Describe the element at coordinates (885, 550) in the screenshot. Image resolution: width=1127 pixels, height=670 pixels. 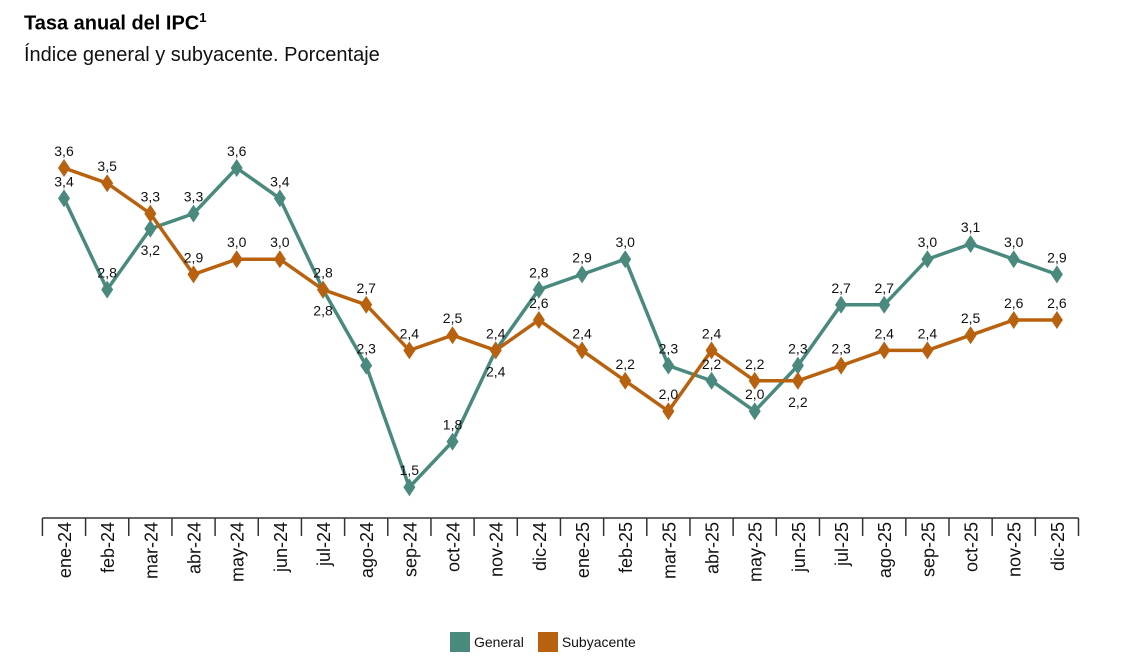
I see `x-tick-label: ago-25` at that location.